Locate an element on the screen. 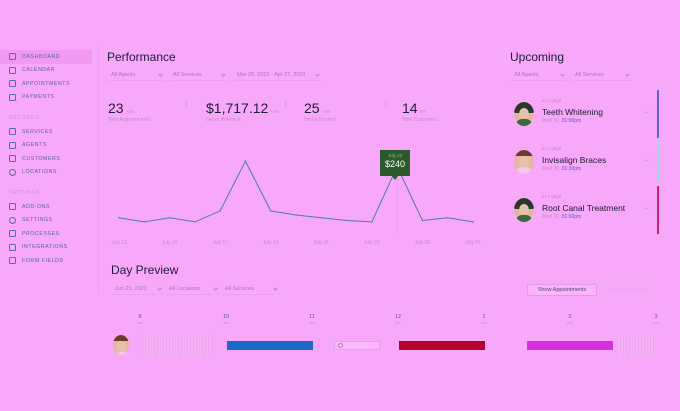 Image resolution: width=680 pixels, height=411 pixels. sidebar-item-services: Services is located at coordinates (48, 132).